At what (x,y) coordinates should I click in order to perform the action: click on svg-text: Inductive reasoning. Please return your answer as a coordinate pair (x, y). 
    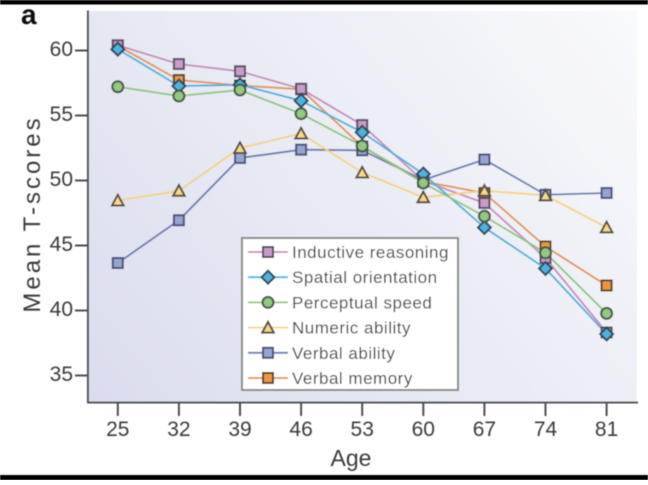
    Looking at the image, I should click on (370, 252).